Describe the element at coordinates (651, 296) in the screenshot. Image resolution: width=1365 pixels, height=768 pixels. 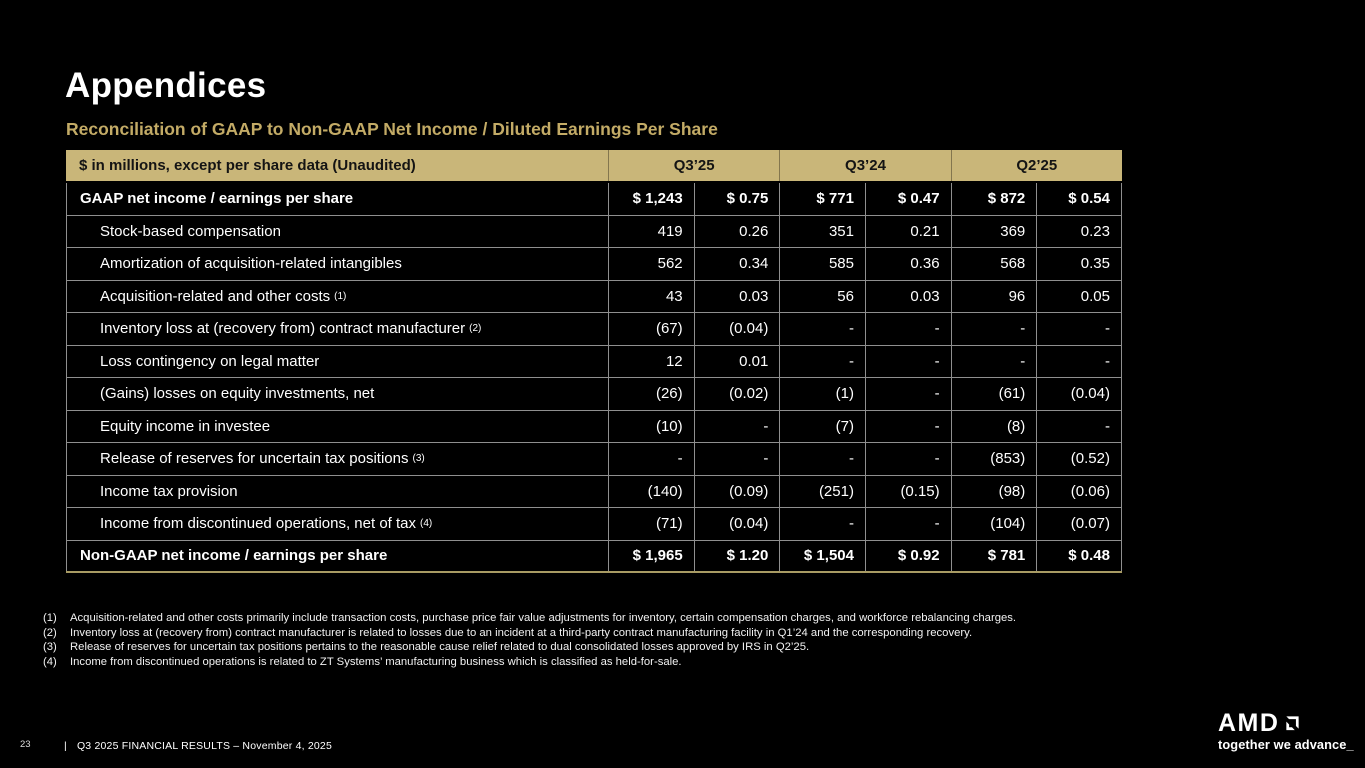
I see `cell-value: 43` at that location.